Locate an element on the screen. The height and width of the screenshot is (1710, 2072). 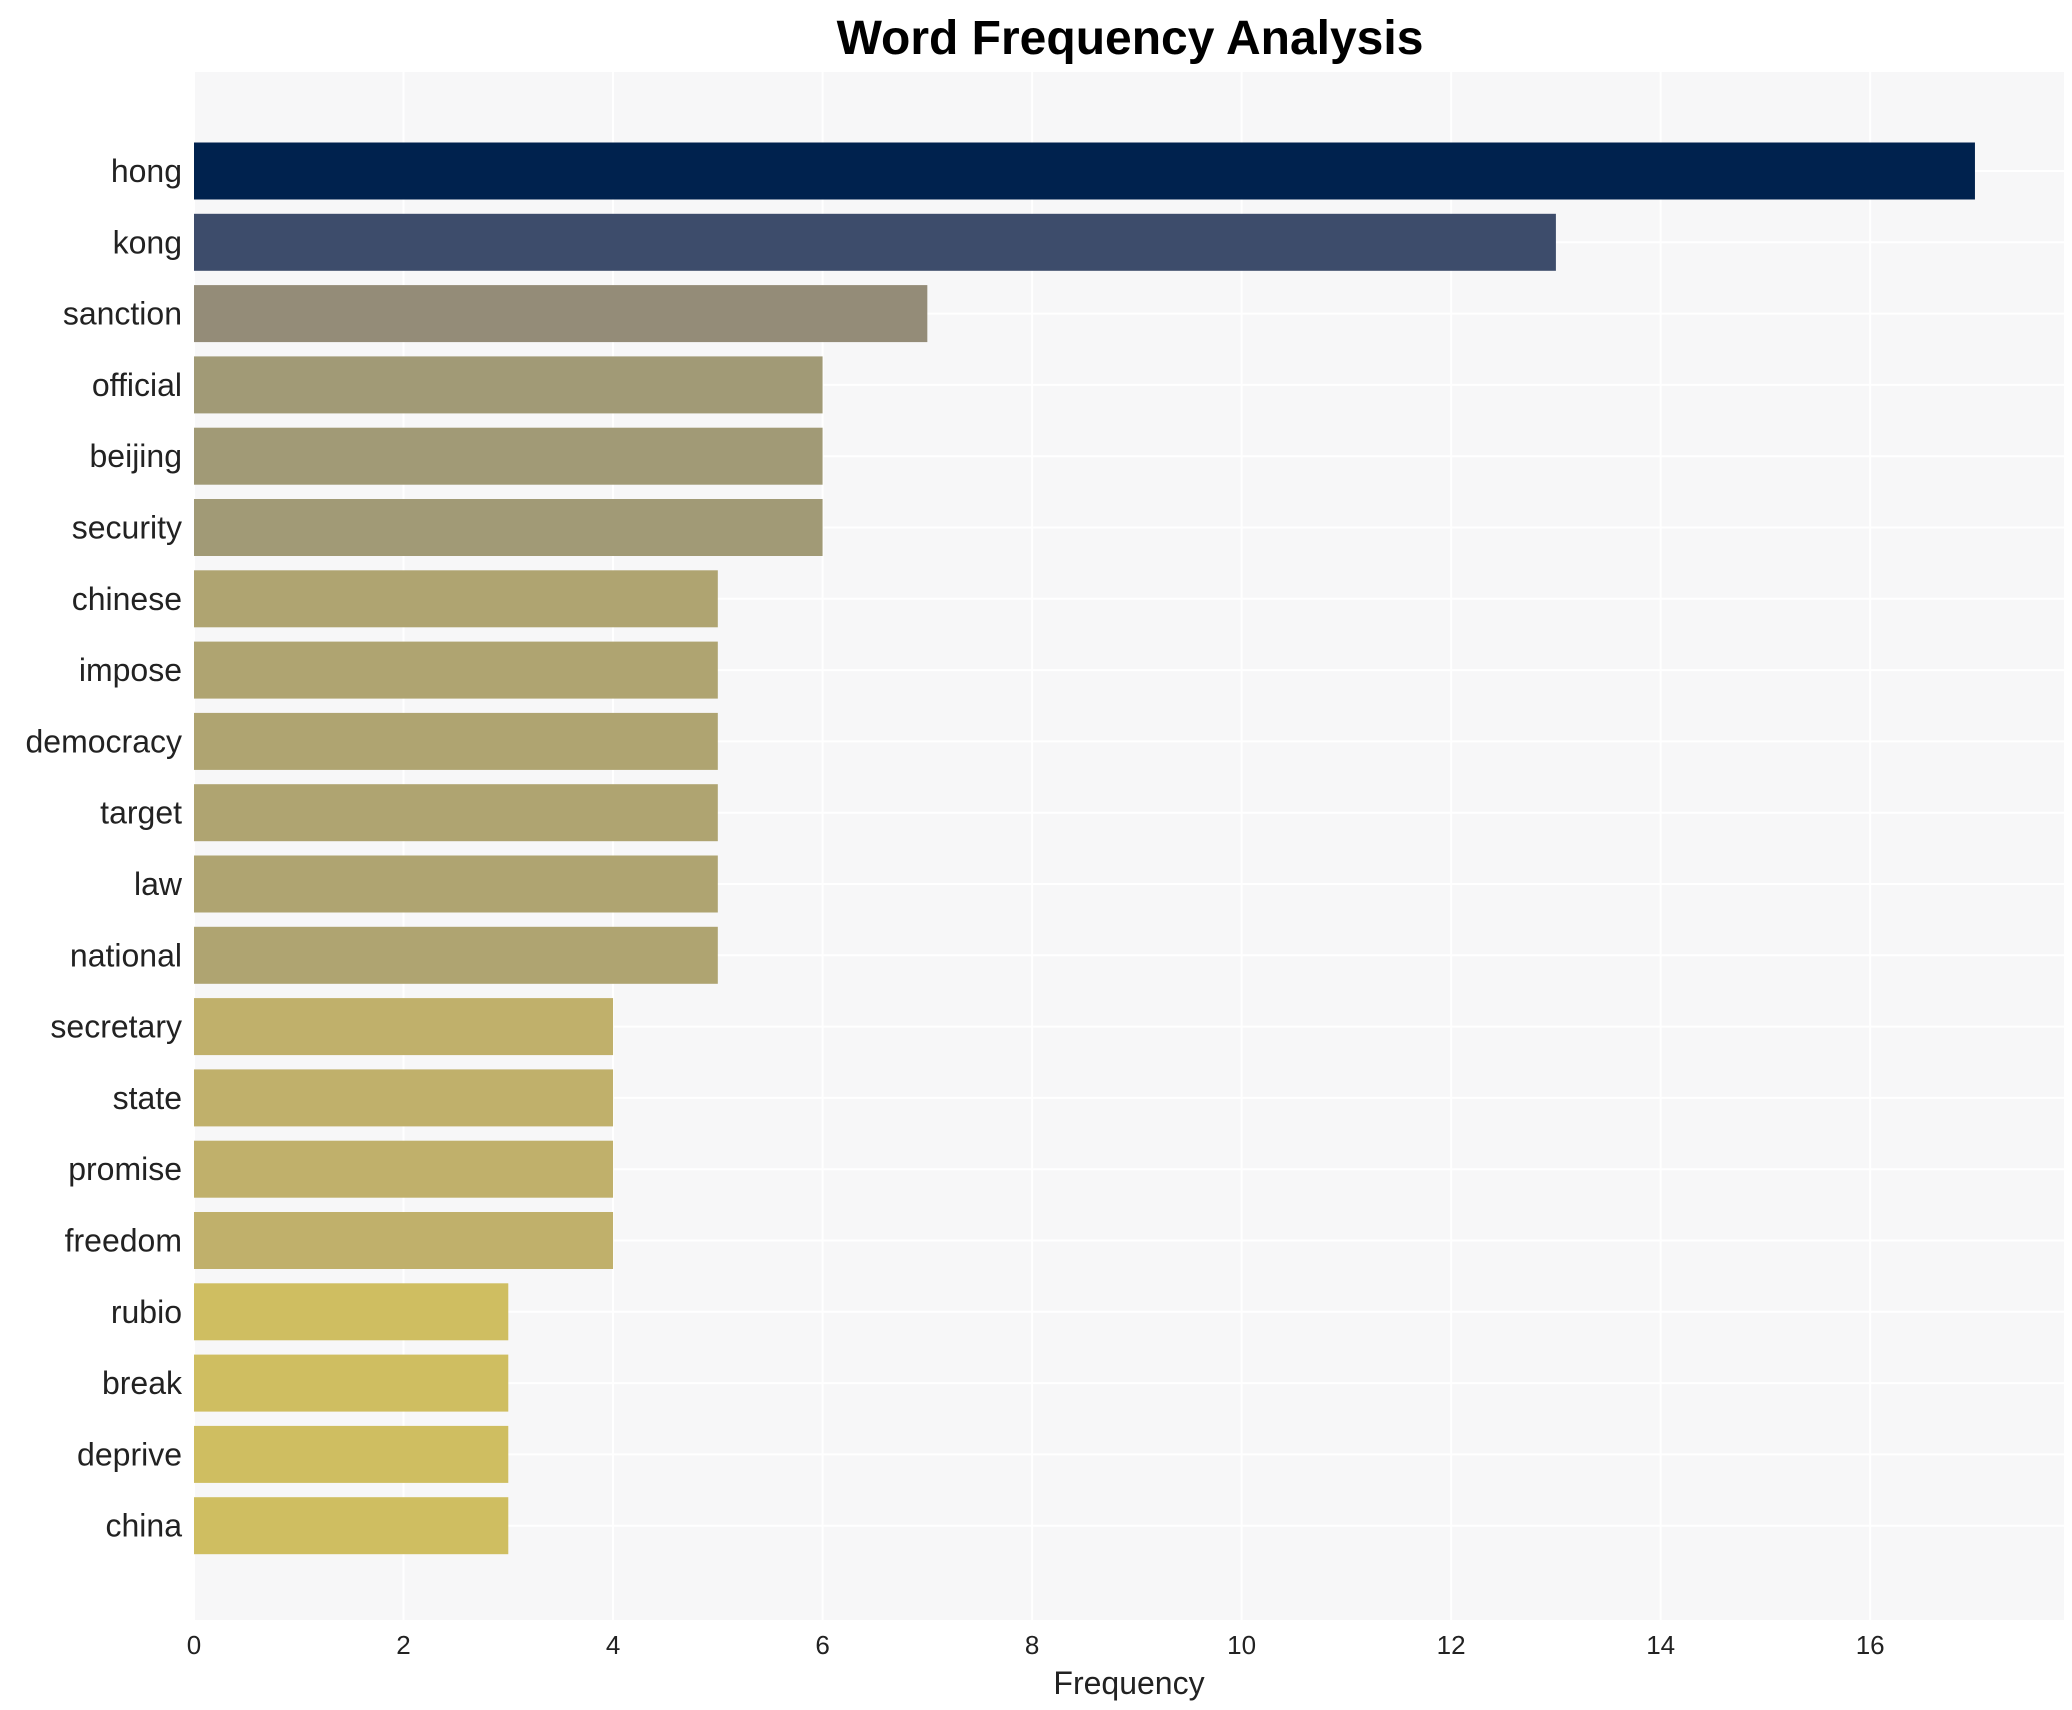
x-tick-label-16: 16 is located at coordinates (1870, 1645).